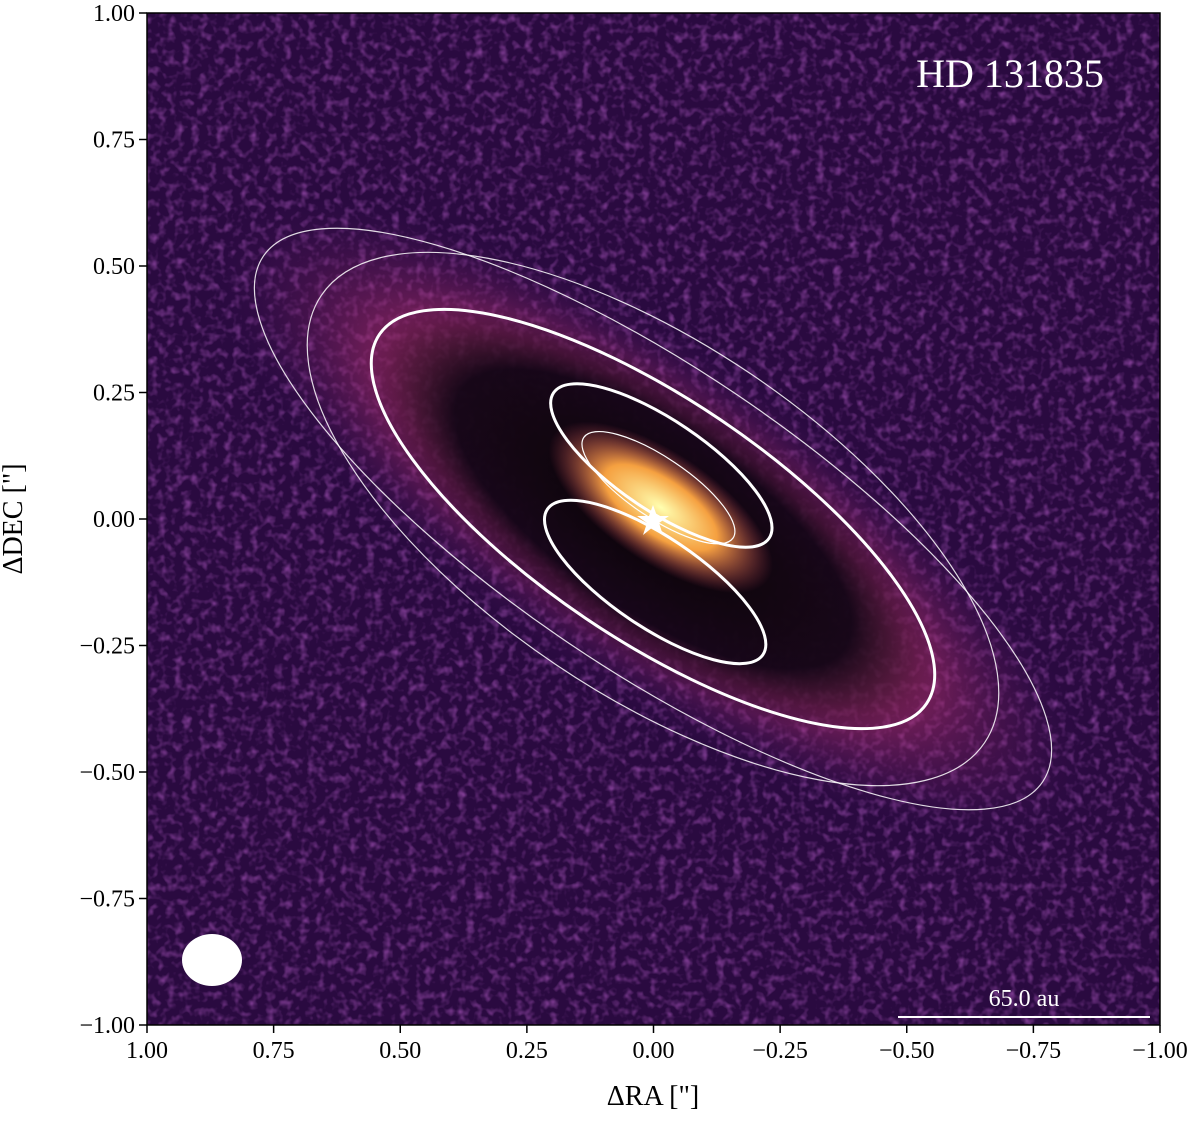 The image size is (1200, 1123). What do you see at coordinates (653, 1096) in the screenshot?
I see `x-axis-label: ΔRA ["]` at bounding box center [653, 1096].